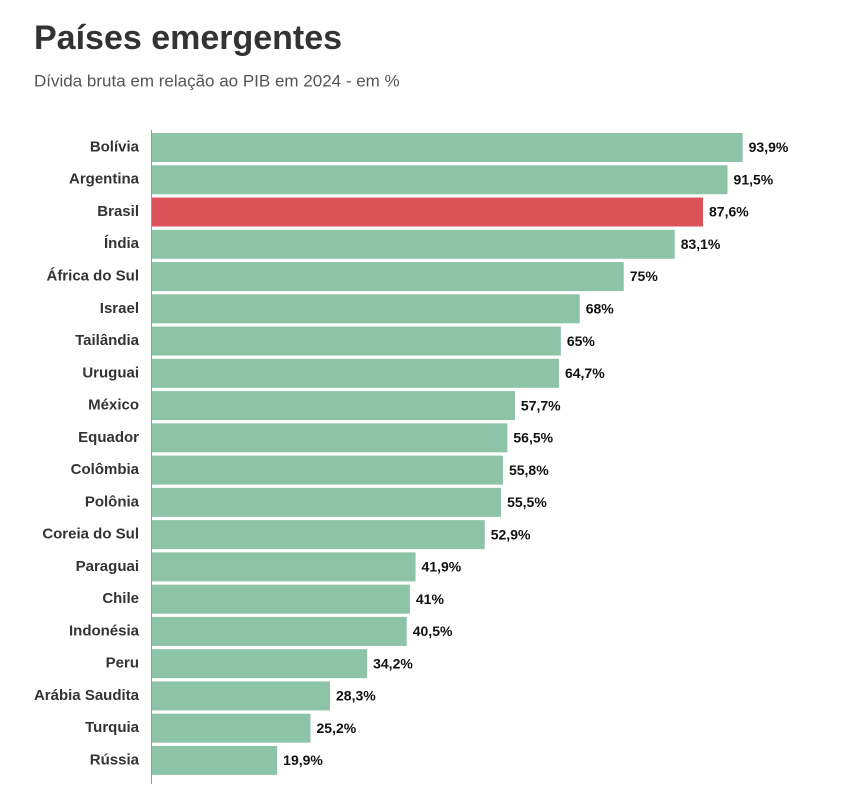 Image resolution: width=865 pixels, height=791 pixels. What do you see at coordinates (120, 598) in the screenshot?
I see `y-tick-label: Chile` at bounding box center [120, 598].